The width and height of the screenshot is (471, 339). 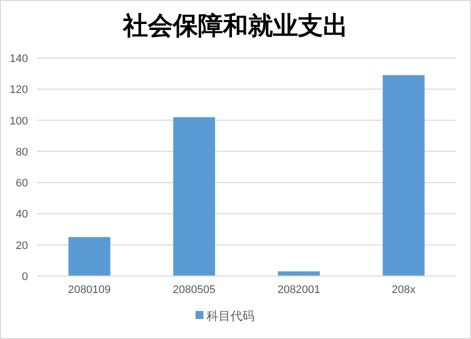 What do you see at coordinates (22, 152) in the screenshot?
I see `y-tick-label: 80` at bounding box center [22, 152].